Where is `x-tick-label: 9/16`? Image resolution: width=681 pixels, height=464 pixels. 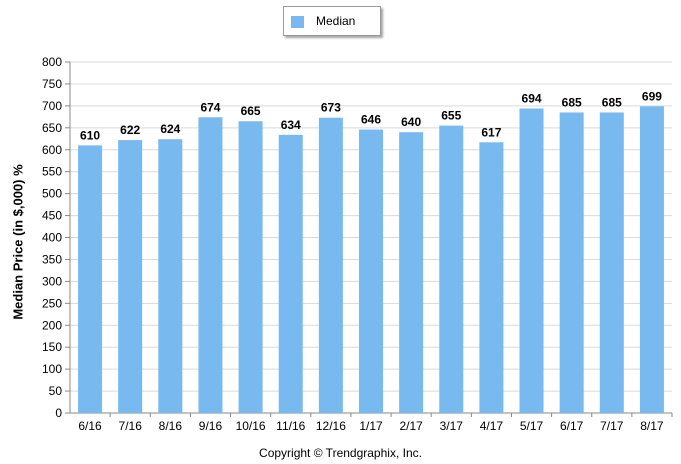
x-tick-label: 9/16 is located at coordinates (211, 426).